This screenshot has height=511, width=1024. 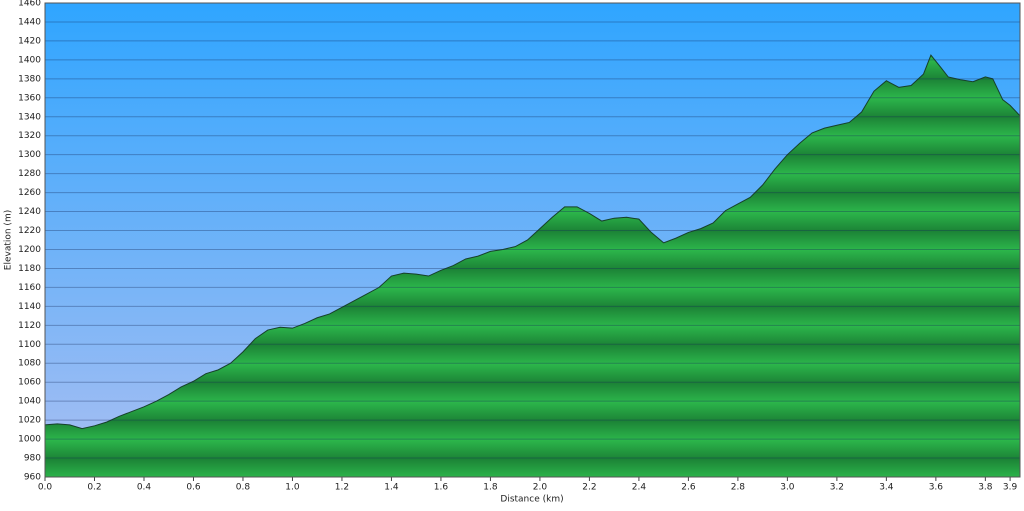 What do you see at coordinates (29, 364) in the screenshot?
I see `y-tick-label: 1080` at bounding box center [29, 364].